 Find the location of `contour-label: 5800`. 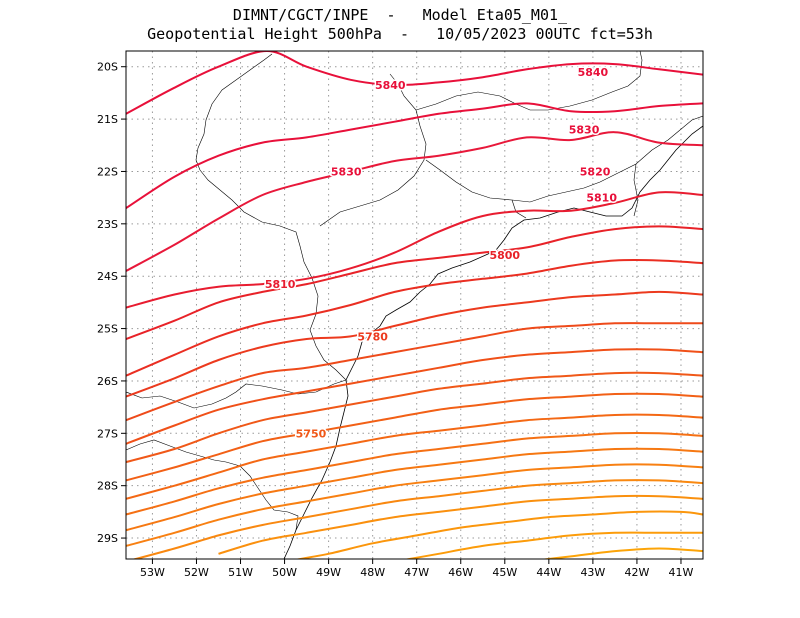

contour-label: 5800 is located at coordinates (504, 255).